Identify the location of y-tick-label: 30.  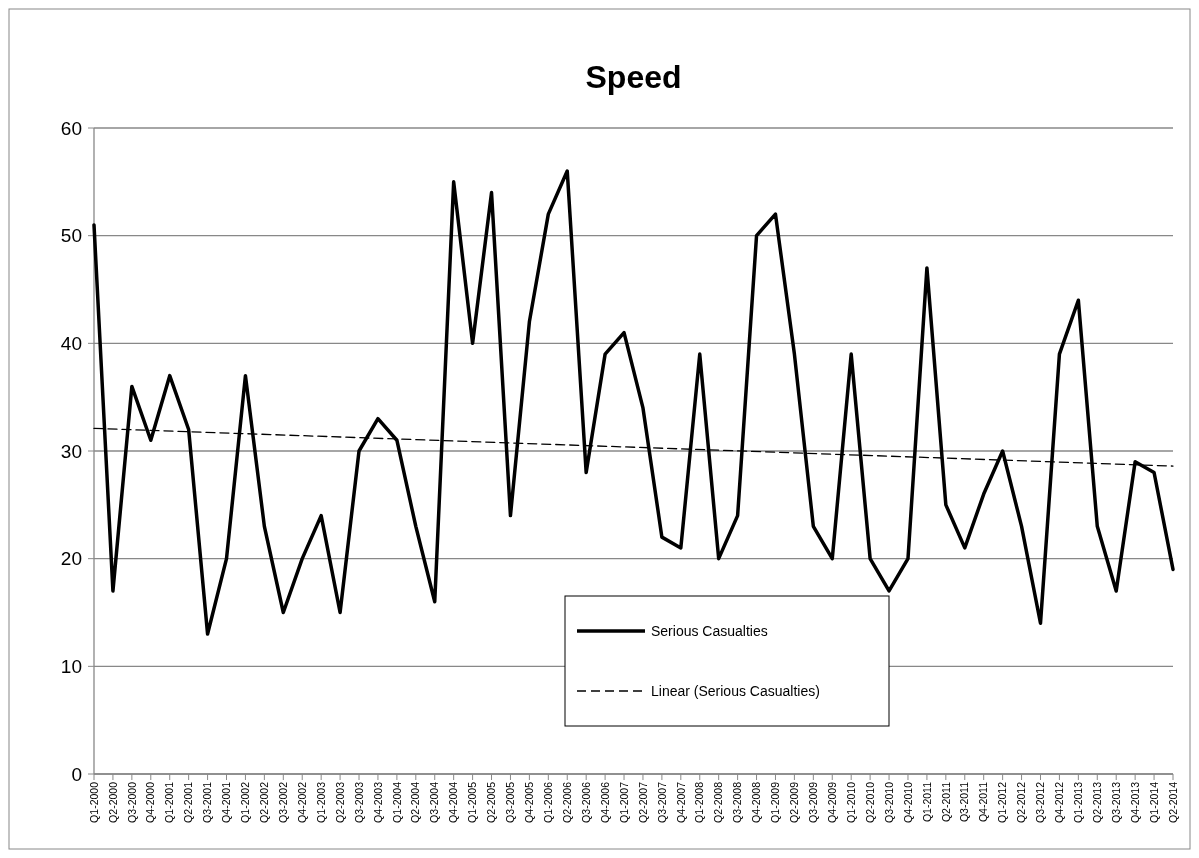
(71, 451).